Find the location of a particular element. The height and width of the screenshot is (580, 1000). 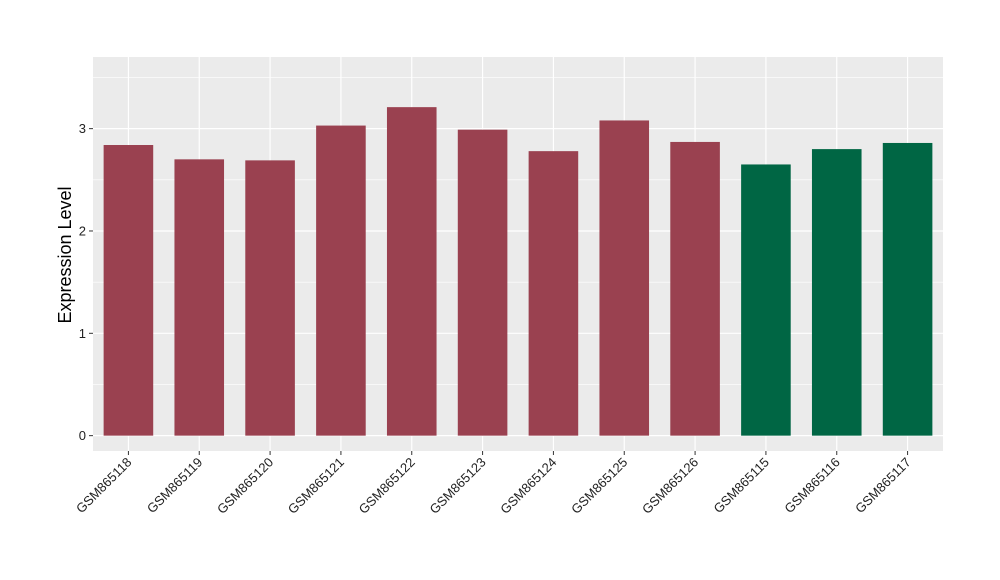

bar-GSM865116 is located at coordinates (836, 292).